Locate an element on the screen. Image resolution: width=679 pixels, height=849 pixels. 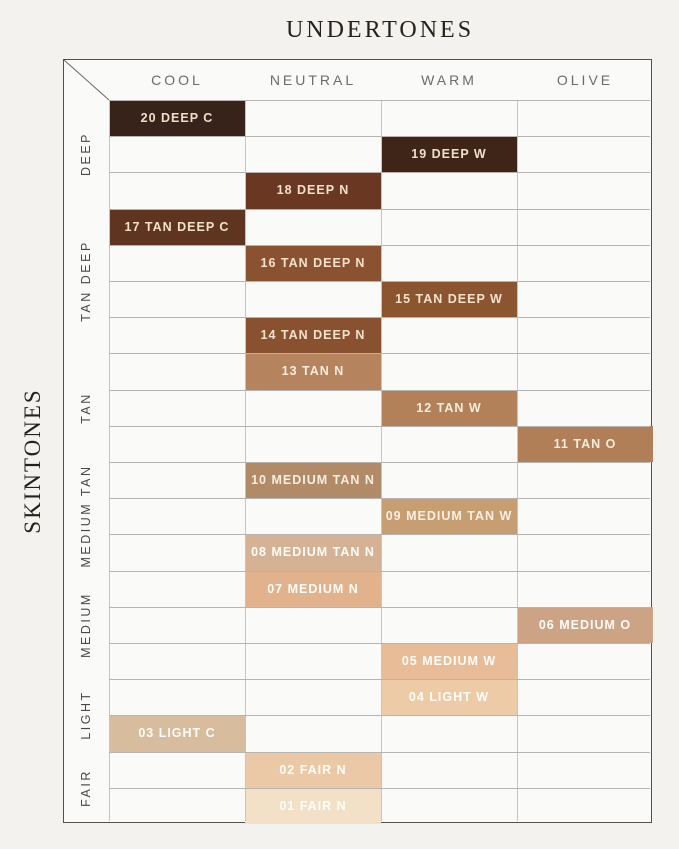
shade-swatch-16-tan-deep-n: 16 TAN DEEP N is located at coordinates (313, 262).